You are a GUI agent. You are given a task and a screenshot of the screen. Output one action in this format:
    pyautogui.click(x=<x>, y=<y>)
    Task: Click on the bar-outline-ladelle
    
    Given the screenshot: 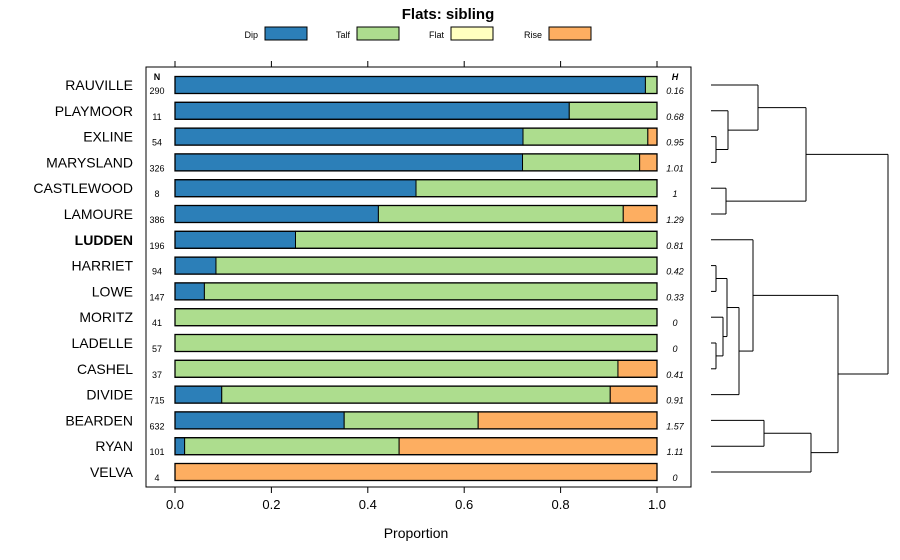 What is the action you would take?
    pyautogui.click(x=416, y=343)
    